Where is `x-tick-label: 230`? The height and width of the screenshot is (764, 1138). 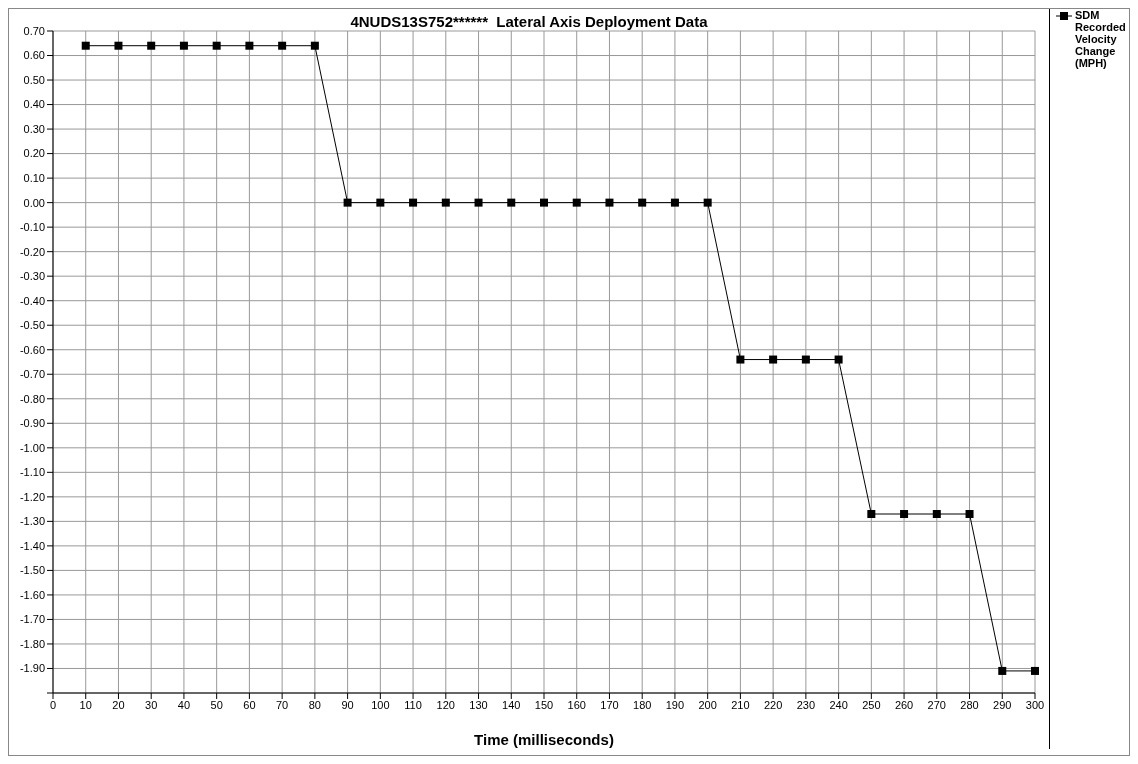 x-tick-label: 230 is located at coordinates (806, 704).